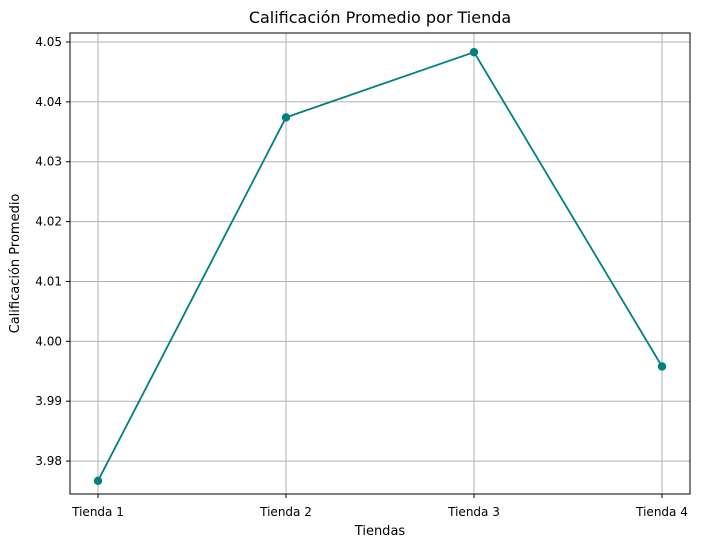 The image size is (701, 548). Describe the element at coordinates (48, 162) in the screenshot. I see `y-tick-label: 4.03` at that location.